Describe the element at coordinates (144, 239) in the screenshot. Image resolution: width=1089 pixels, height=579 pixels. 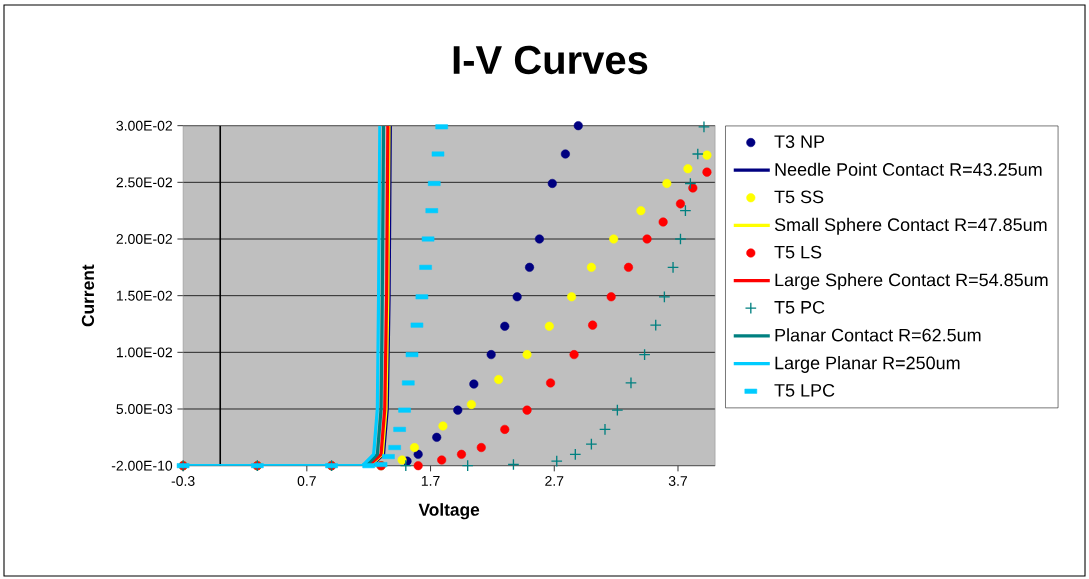
I see `y-tick-label: 2.00E-02` at that location.